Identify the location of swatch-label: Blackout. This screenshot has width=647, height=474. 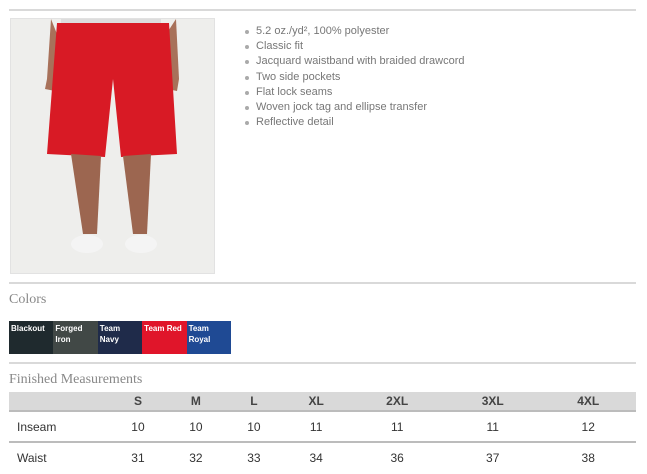
(28, 328).